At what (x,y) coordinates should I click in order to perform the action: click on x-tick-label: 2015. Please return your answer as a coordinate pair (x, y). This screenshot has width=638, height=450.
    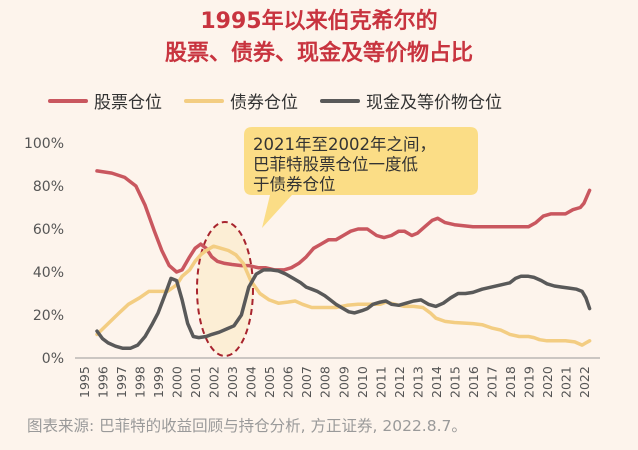
    Looking at the image, I should click on (454, 382).